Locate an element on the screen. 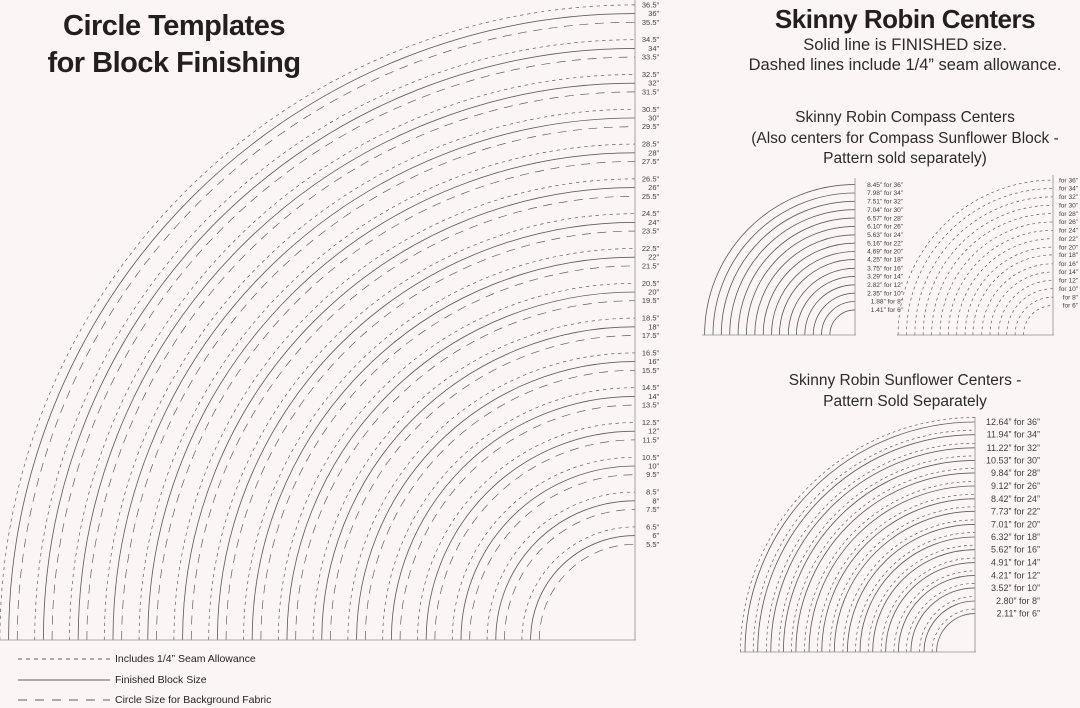 The width and height of the screenshot is (1080, 708). compass-size-label: 4.69” for 20” is located at coordinates (885, 252).